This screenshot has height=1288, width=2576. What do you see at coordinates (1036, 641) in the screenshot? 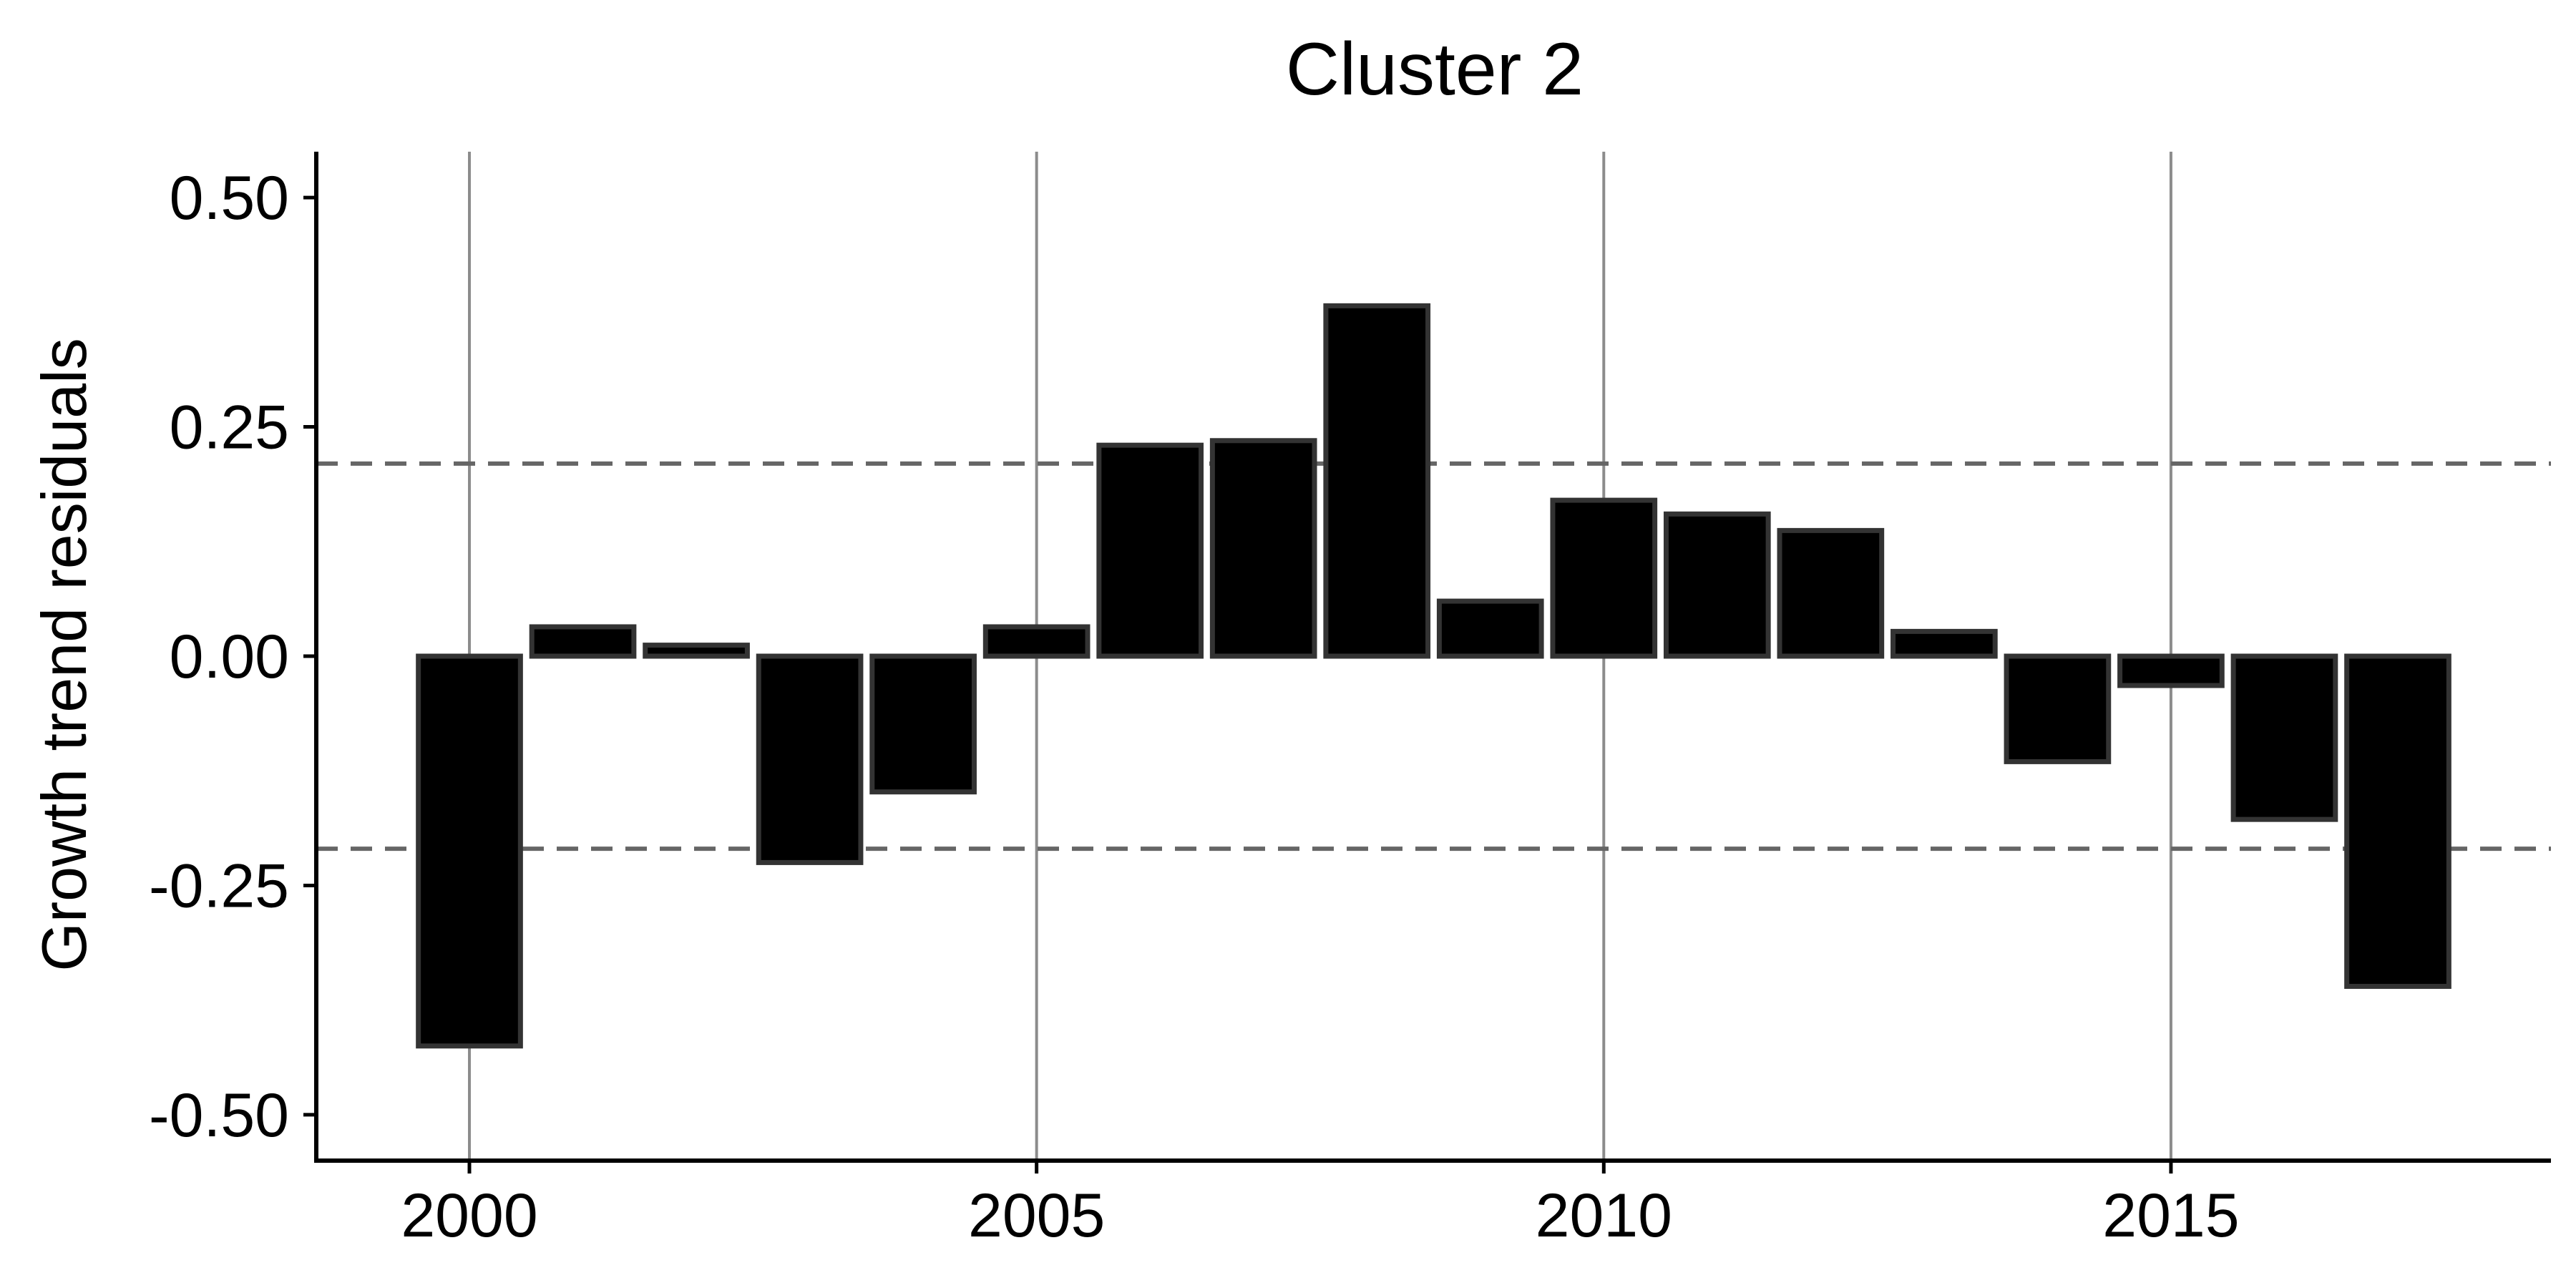
I see `bar-2005` at bounding box center [1036, 641].